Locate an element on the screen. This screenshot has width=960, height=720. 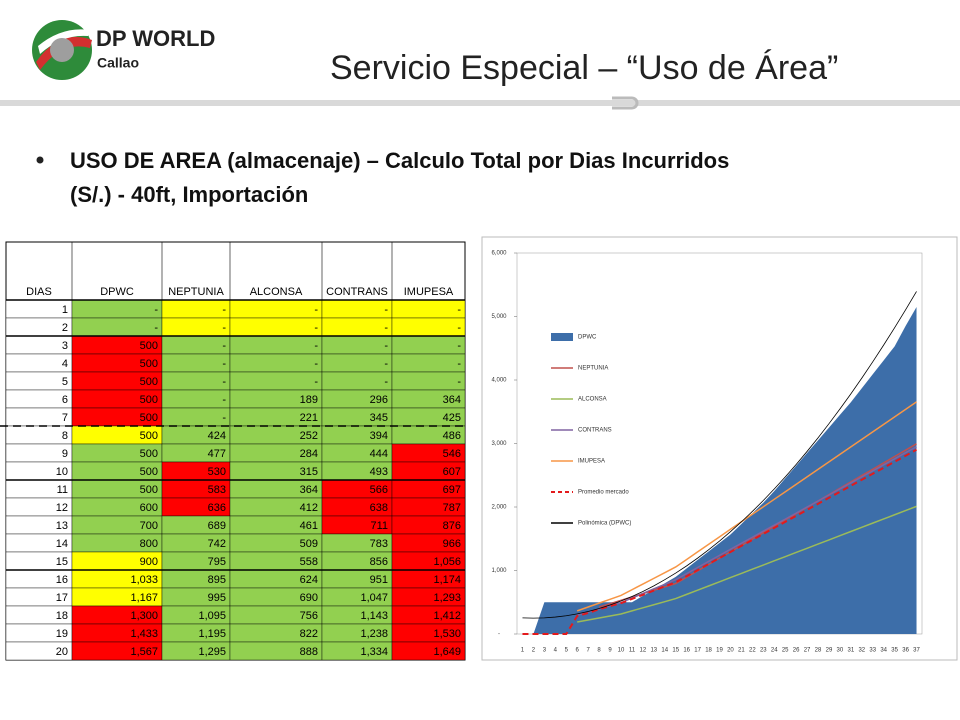
cell-text: 2 is located at coordinates (65, 328).